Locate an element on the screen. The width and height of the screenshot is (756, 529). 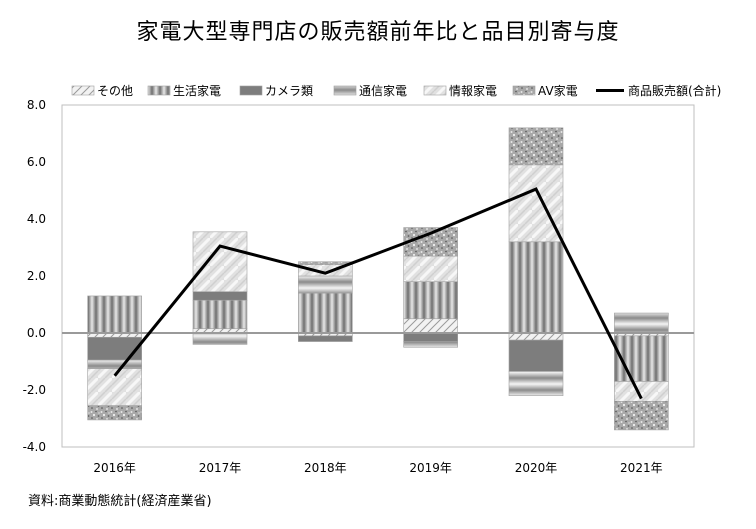
source-note: 資料:商業動態統計(経済産業省) is located at coordinates (120, 501).